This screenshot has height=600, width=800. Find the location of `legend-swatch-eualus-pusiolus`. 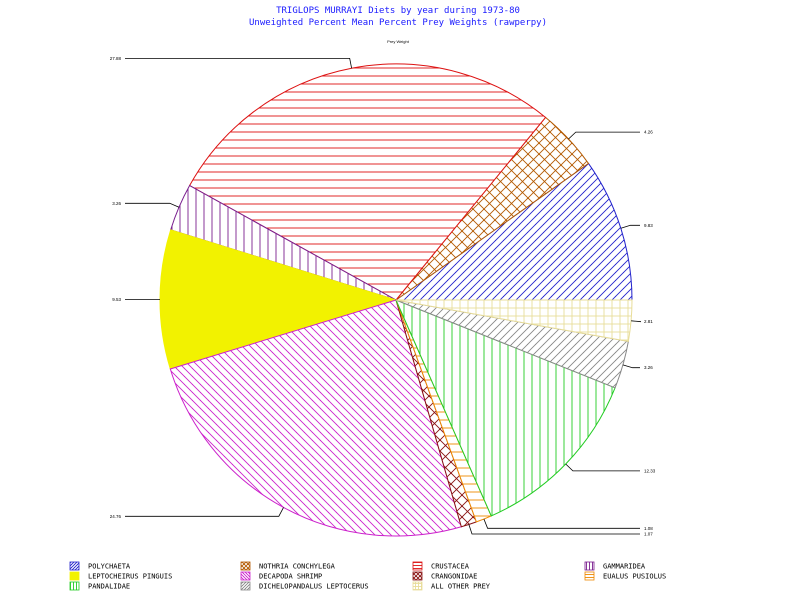

legend-swatch-eualus-pusiolus is located at coordinates (589, 576).